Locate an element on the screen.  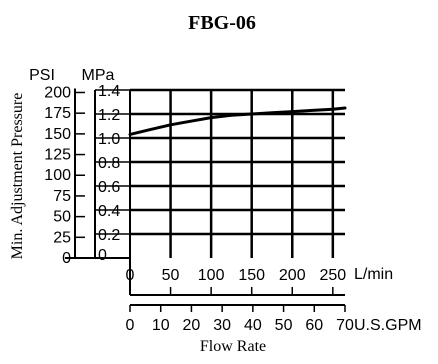
gpm-tick-label: 10 is located at coordinates (161, 325).